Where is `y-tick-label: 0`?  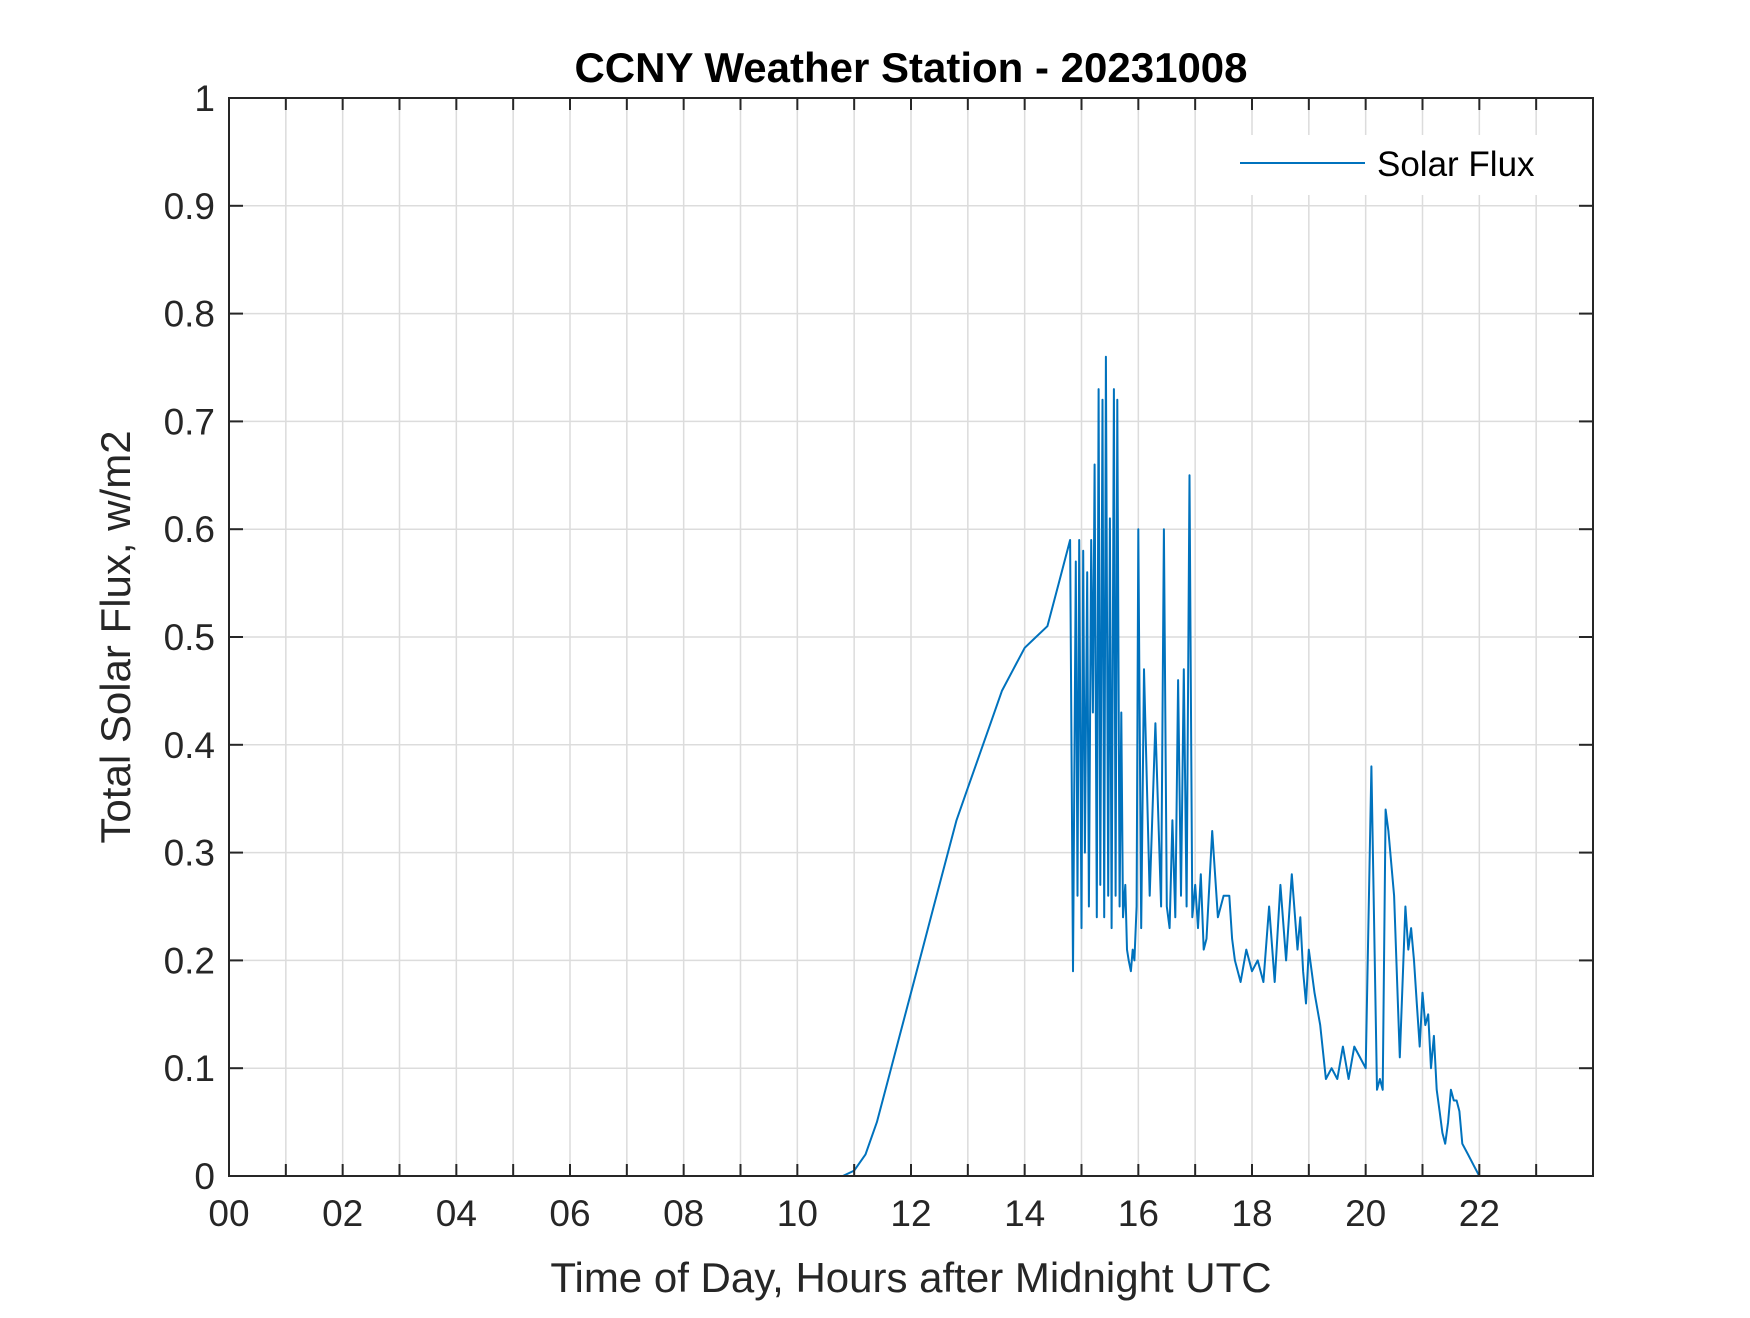 y-tick-label: 0 is located at coordinates (204, 1176).